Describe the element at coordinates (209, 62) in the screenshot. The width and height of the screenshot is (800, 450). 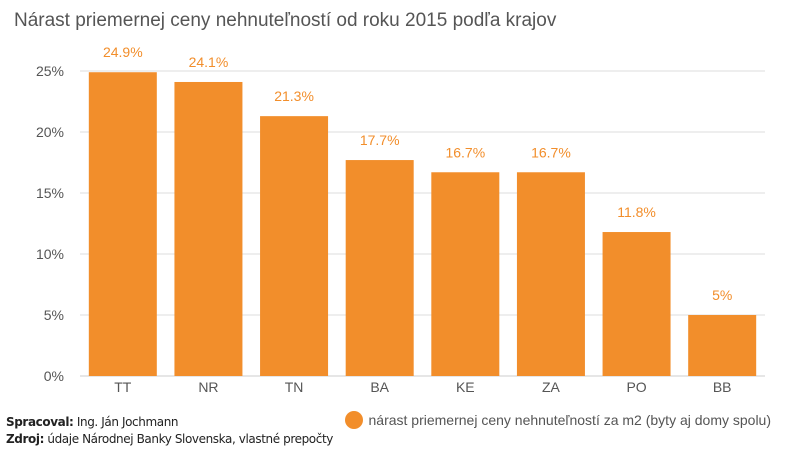
I see `data-label-NR: 24.1%` at that location.